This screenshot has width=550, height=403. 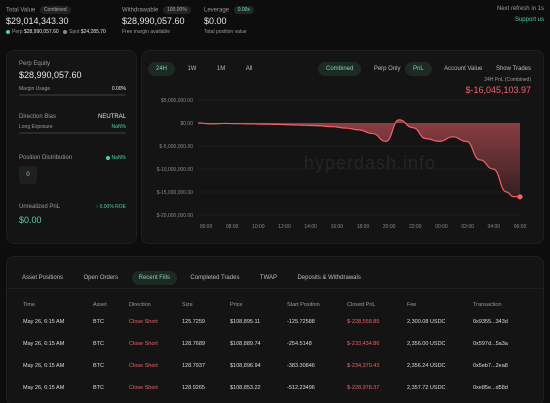 What do you see at coordinates (35, 89) in the screenshot?
I see `margin-usage-label: Margin Usage` at bounding box center [35, 89].